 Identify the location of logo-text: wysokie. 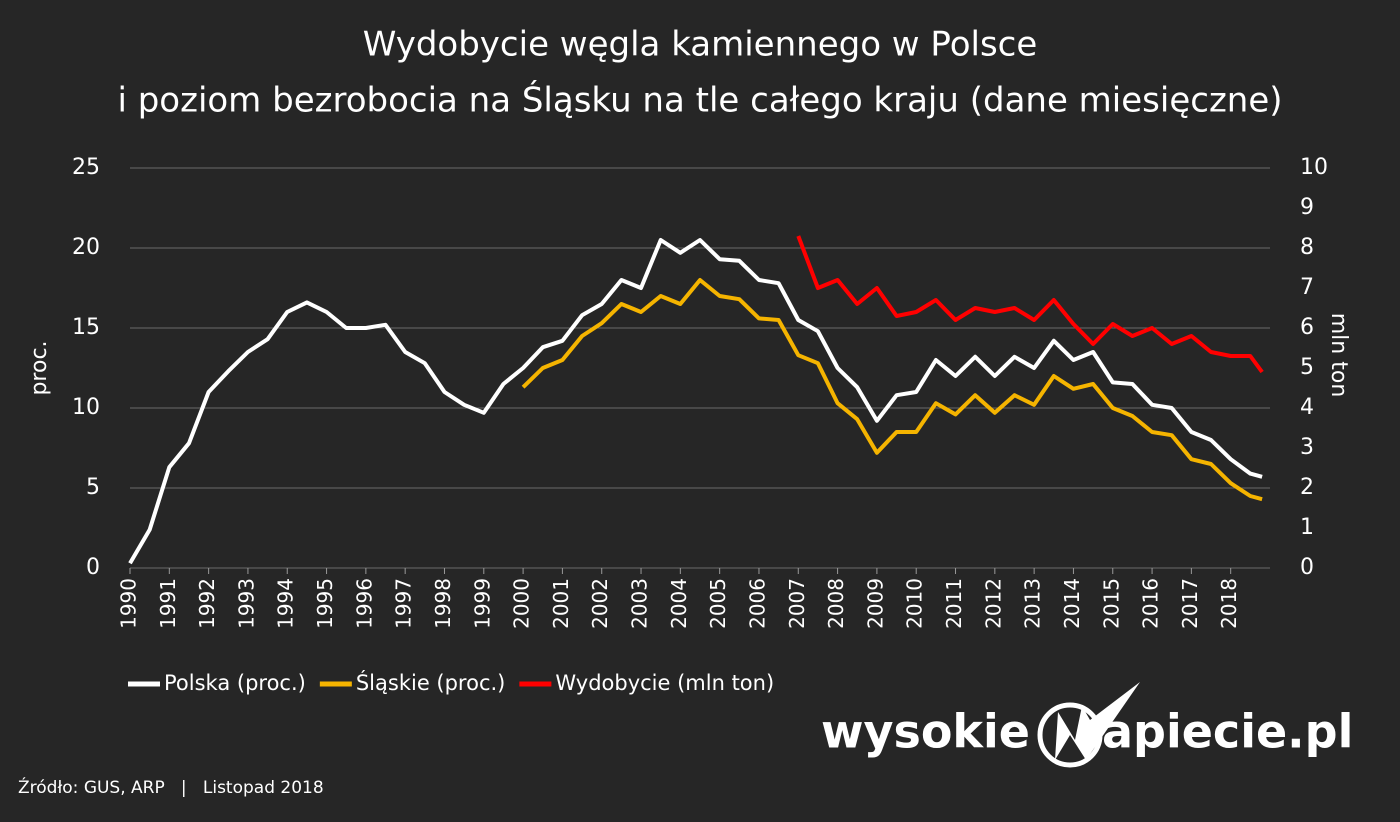
(925, 732).